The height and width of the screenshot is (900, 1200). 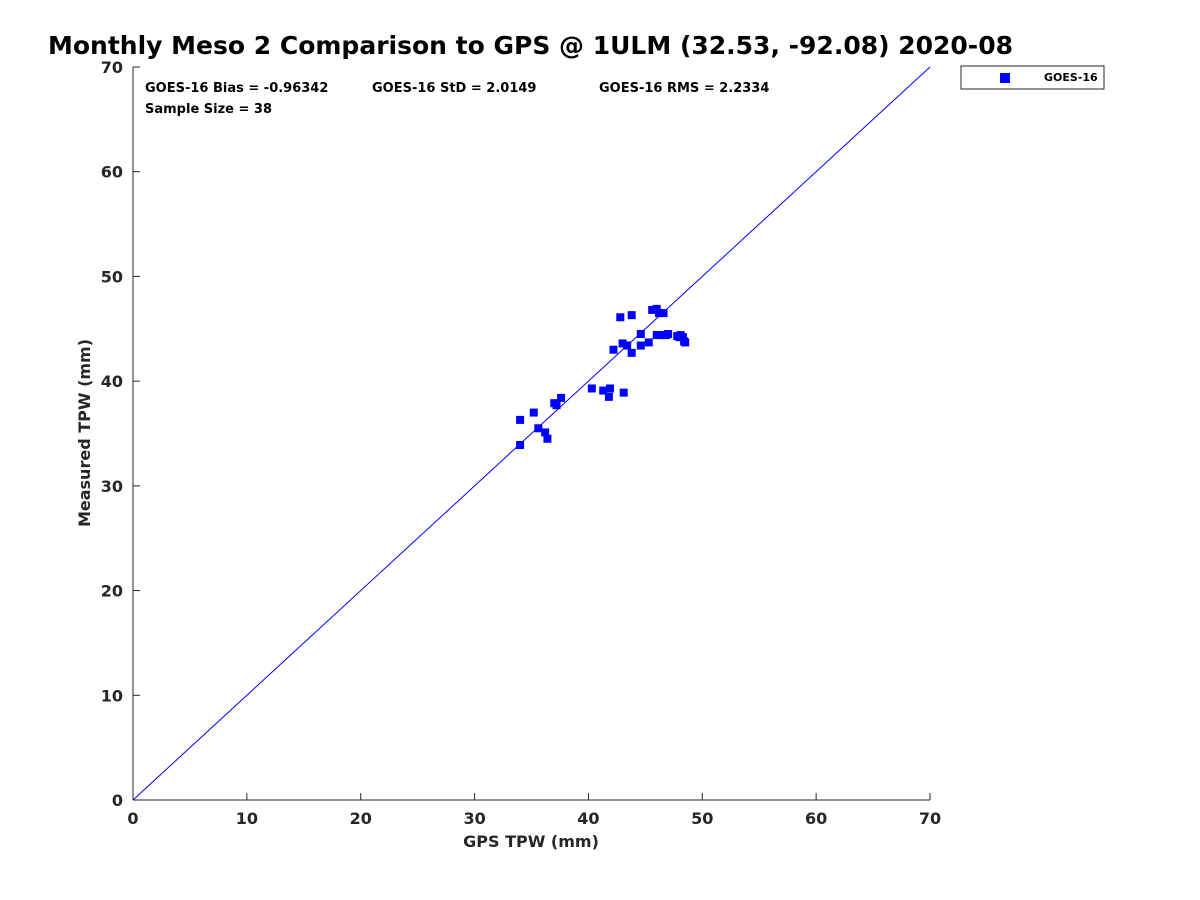 What do you see at coordinates (247, 818) in the screenshot?
I see `x-tick-label: 10` at bounding box center [247, 818].